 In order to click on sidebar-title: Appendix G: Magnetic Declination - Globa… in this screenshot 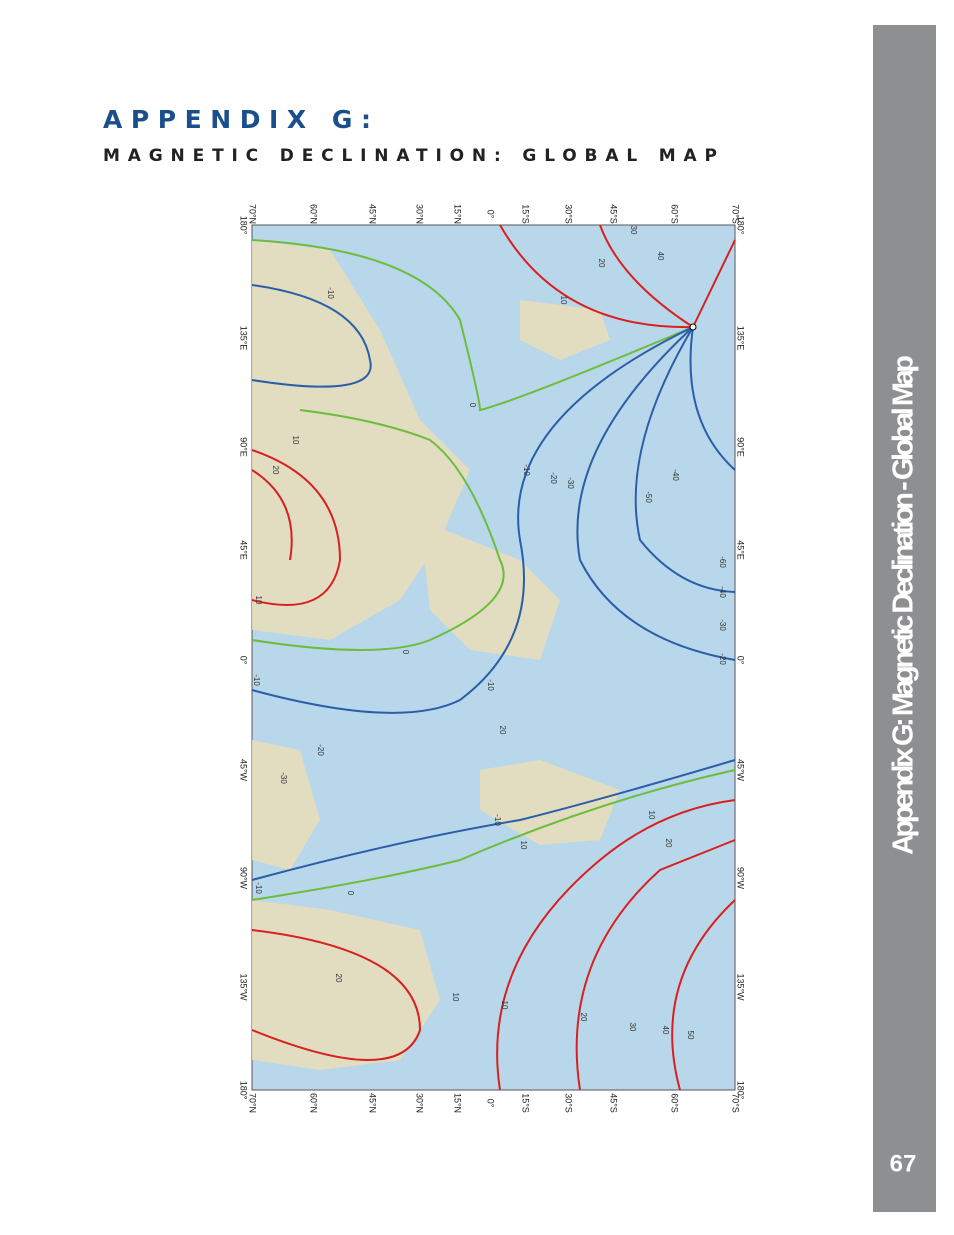, I will do `click(904, 605)`.